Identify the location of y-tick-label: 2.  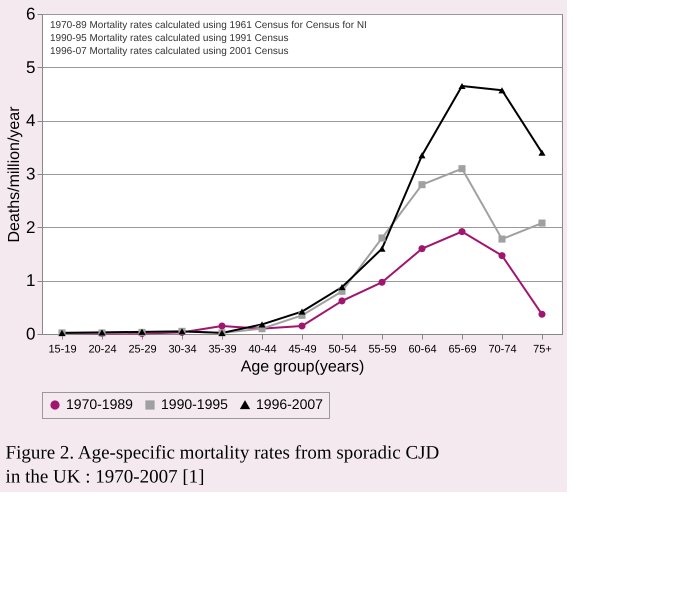
(31, 227).